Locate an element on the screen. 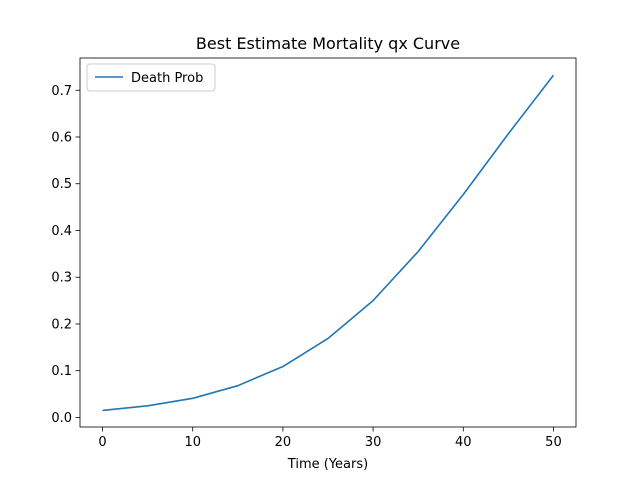 The image size is (640, 480). y-tick-label-5: 0.5 is located at coordinates (61, 184).